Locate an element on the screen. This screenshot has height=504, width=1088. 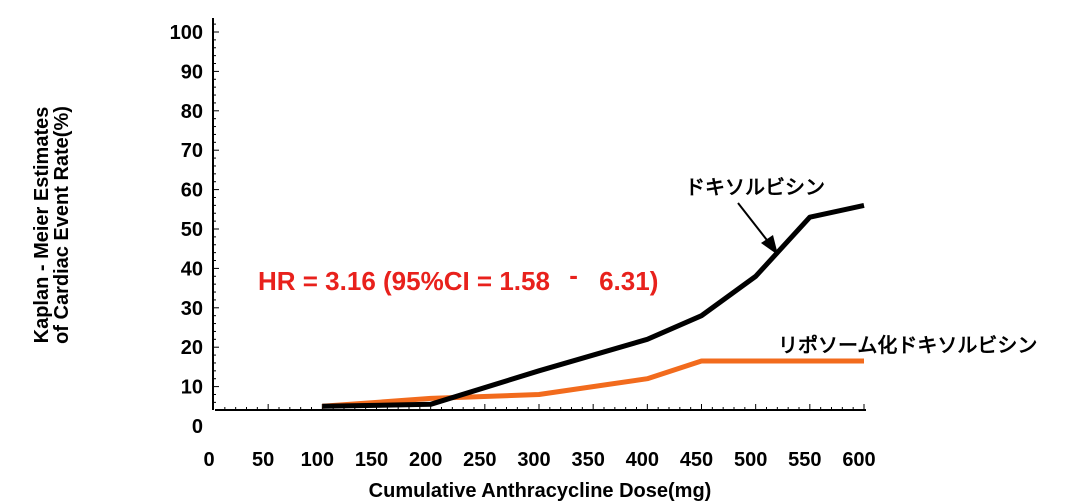
x-tick-label: 50 is located at coordinates (263, 460).